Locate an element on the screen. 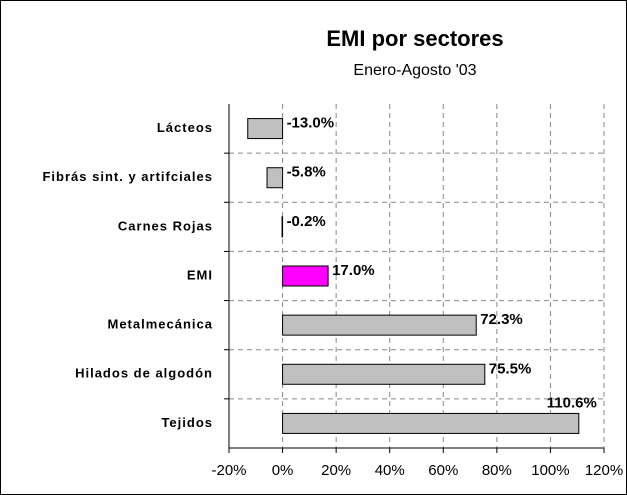 This screenshot has height=495, width=627. value-label: 72.3% is located at coordinates (501, 319).